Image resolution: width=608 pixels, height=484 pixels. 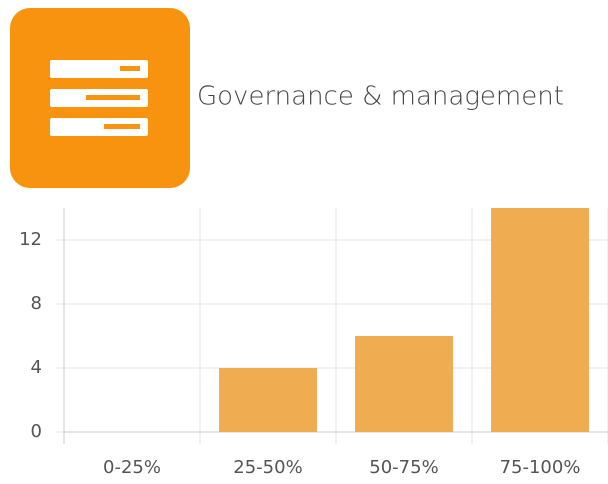 What do you see at coordinates (403, 467) in the screenshot?
I see `x-tick-label: 50-75%` at bounding box center [403, 467].